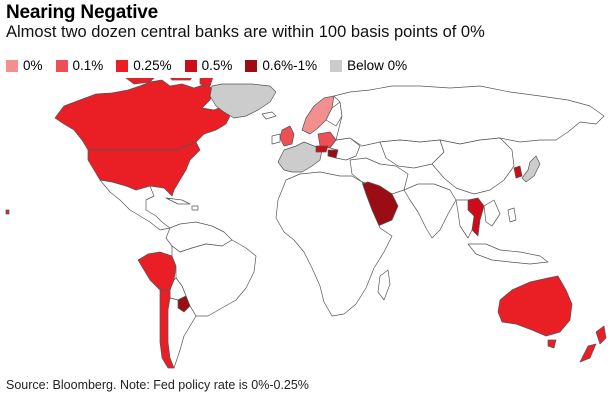 The height and width of the screenshot is (401, 615). What do you see at coordinates (276, 139) in the screenshot?
I see `region-ireland` at bounding box center [276, 139].